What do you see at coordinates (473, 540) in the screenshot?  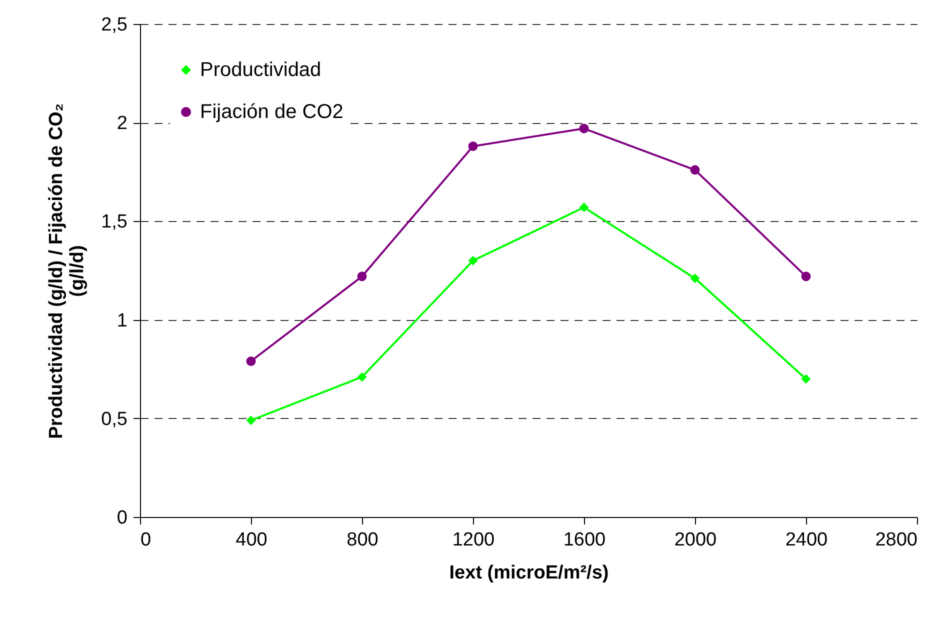 I see `x-tick-label: 1200` at bounding box center [473, 540].